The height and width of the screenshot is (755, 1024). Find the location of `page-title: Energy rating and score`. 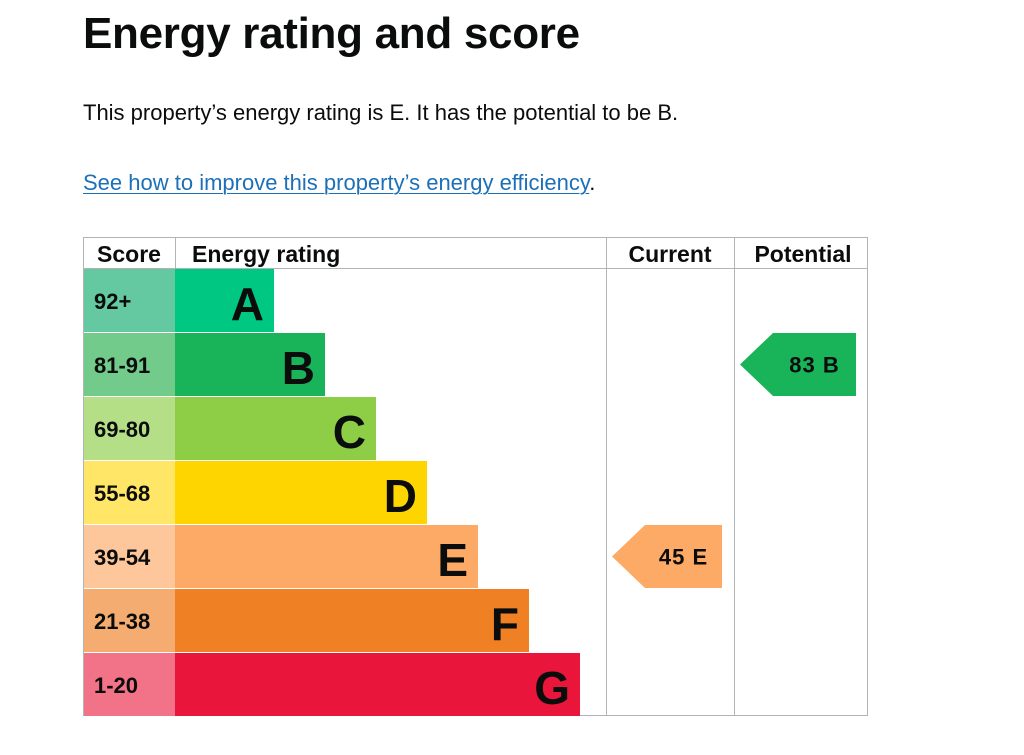

page-title: Energy rating and score is located at coordinates (331, 33).